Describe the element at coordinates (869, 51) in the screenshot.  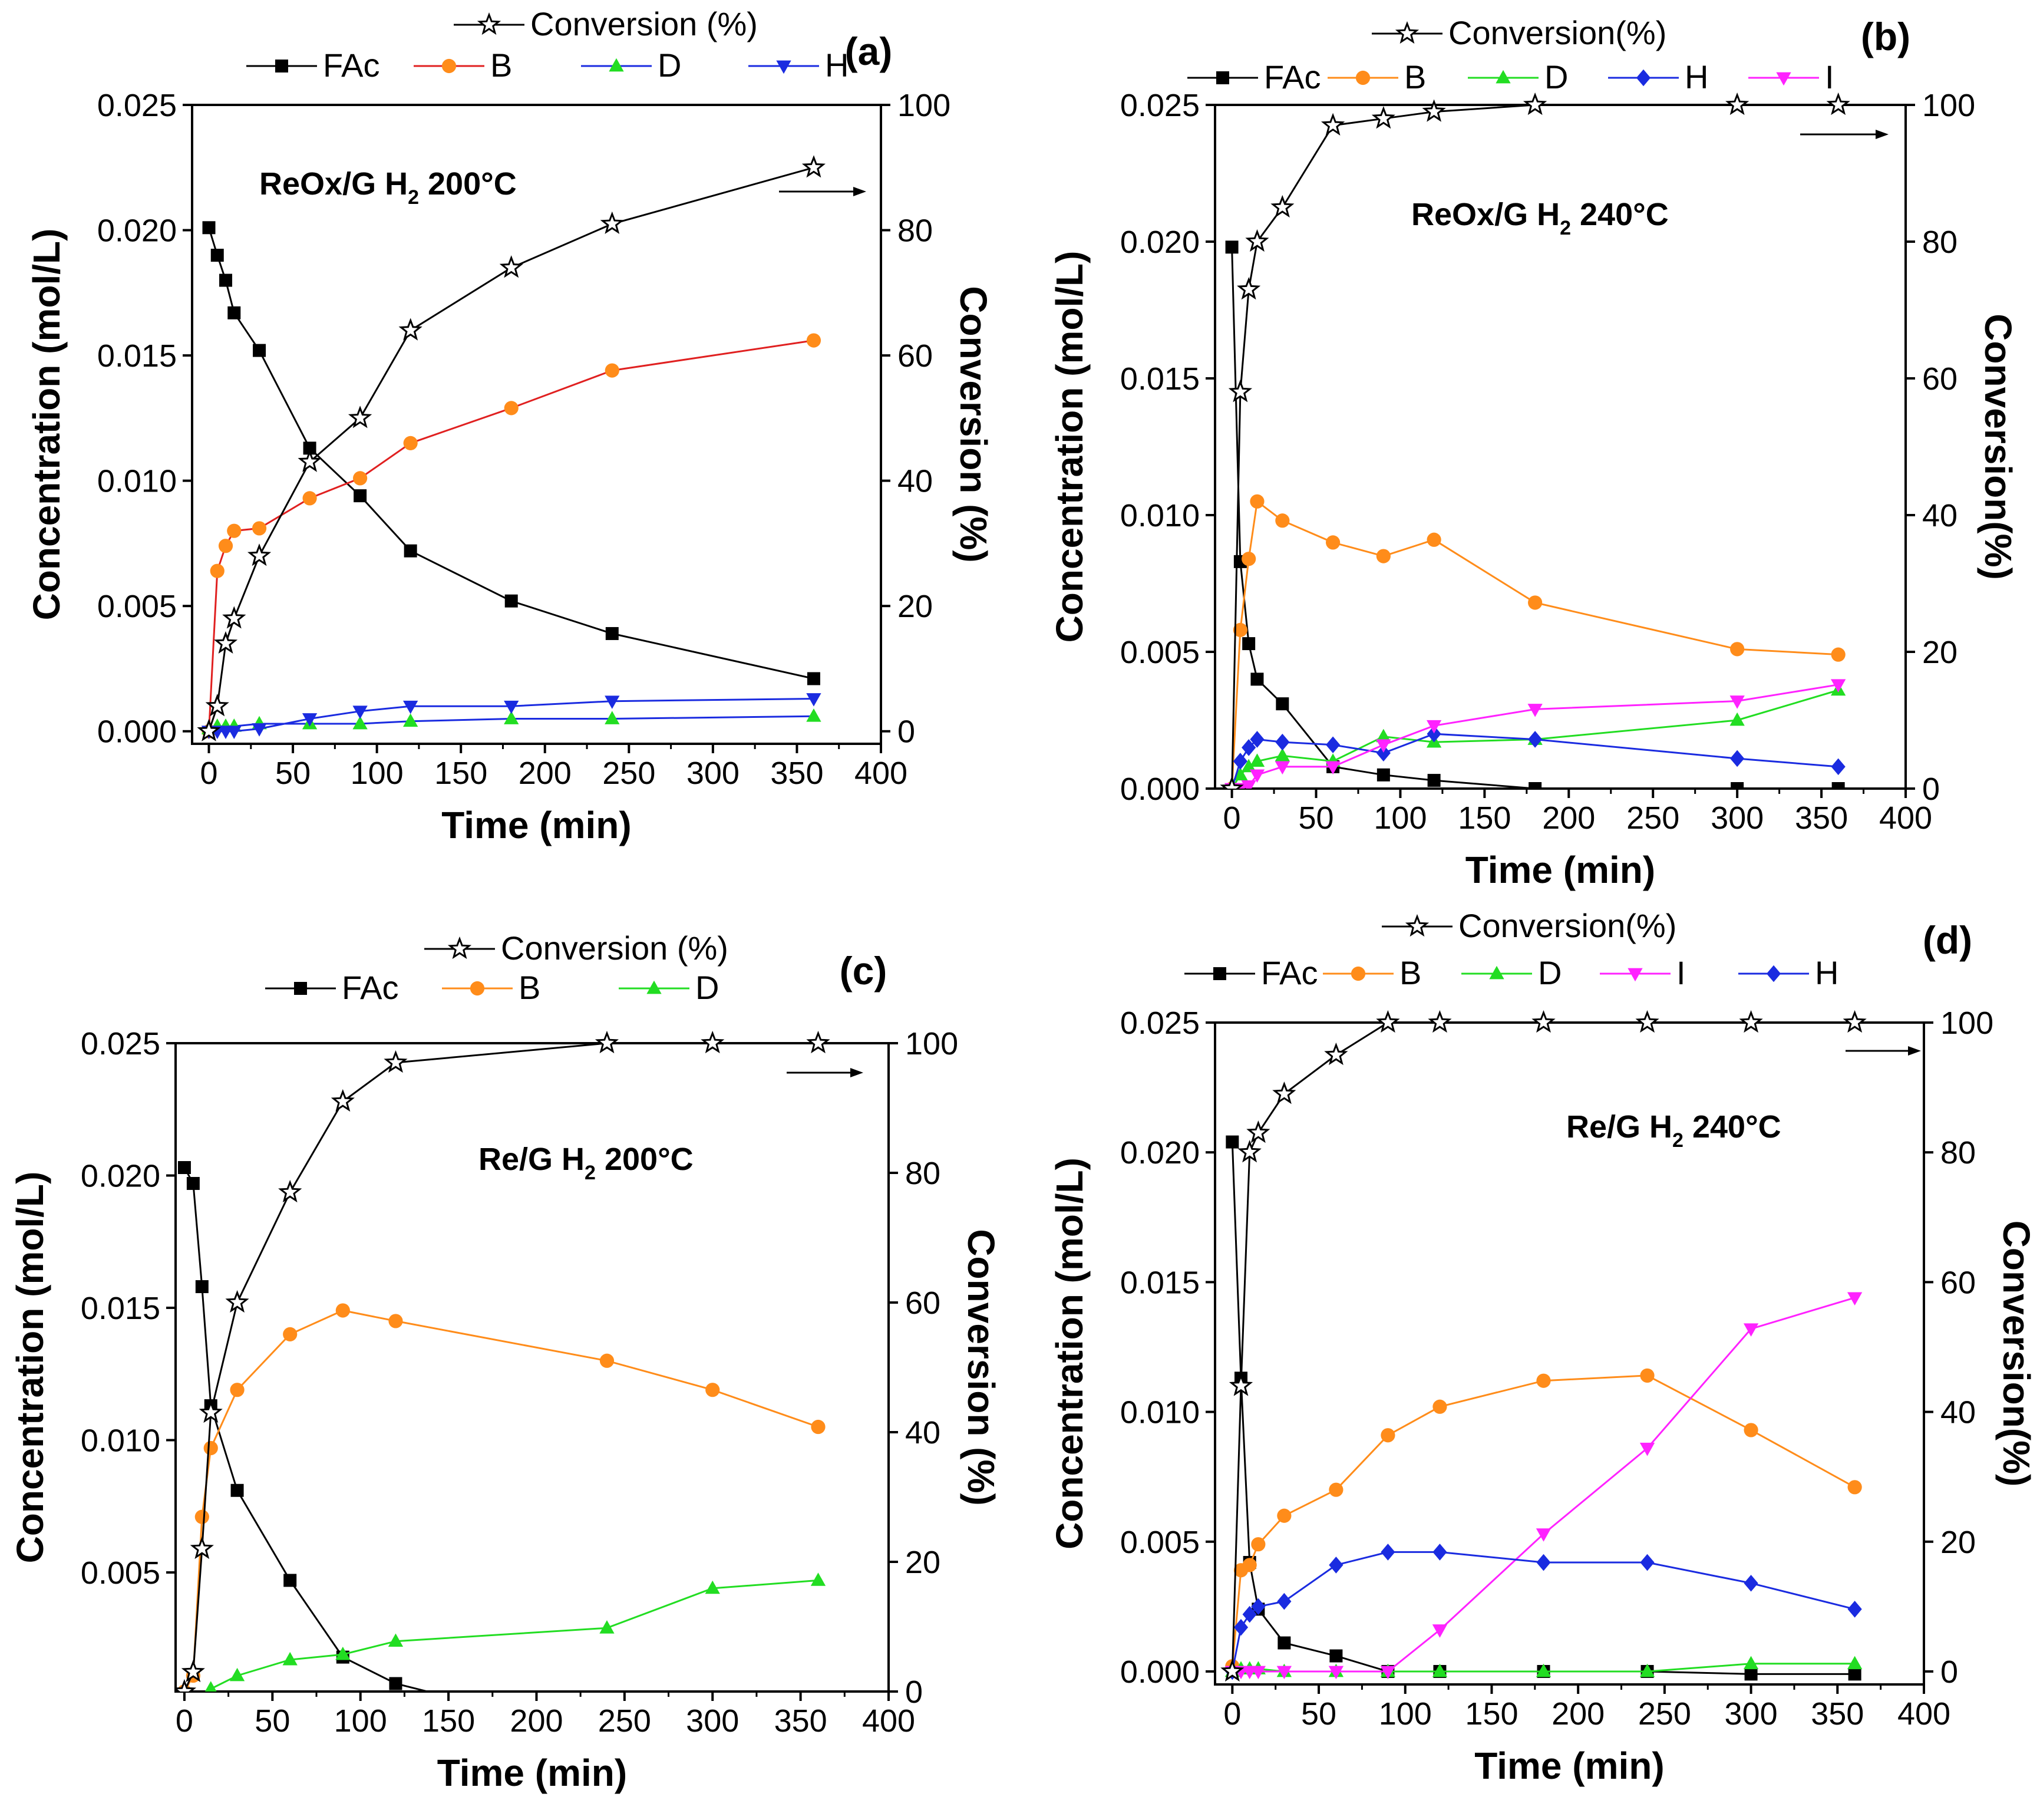
I see `panel-label: (a)` at that location.